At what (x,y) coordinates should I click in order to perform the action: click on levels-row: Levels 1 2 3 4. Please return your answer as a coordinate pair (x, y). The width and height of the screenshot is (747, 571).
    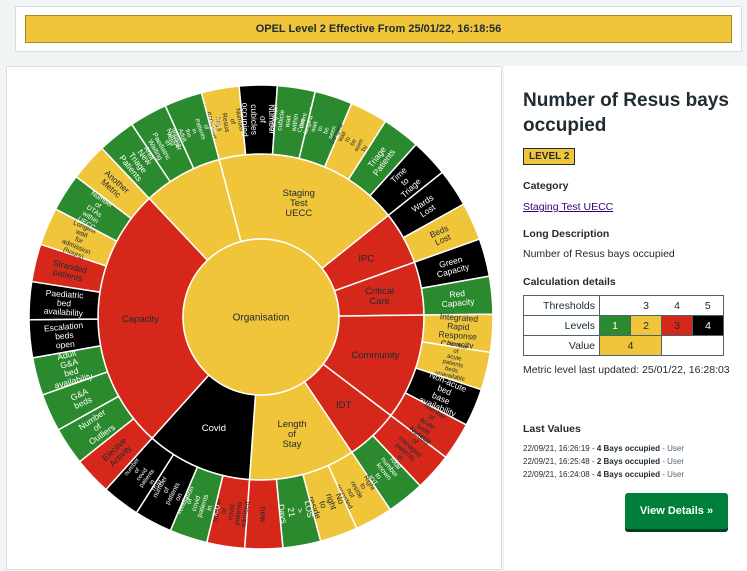
    Looking at the image, I should click on (623, 325).